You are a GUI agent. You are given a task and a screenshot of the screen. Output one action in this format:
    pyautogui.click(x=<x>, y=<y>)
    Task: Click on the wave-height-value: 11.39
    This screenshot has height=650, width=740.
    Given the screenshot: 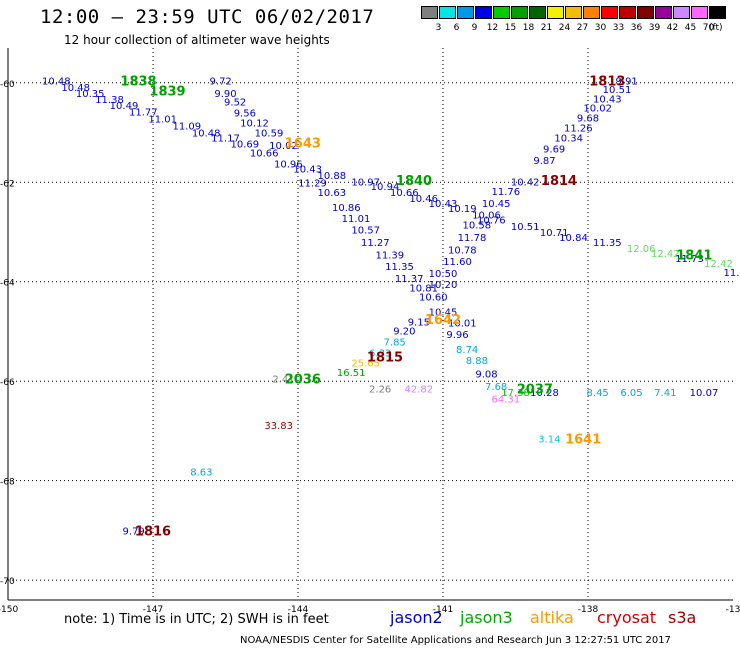 What is the action you would take?
    pyautogui.click(x=390, y=255)
    